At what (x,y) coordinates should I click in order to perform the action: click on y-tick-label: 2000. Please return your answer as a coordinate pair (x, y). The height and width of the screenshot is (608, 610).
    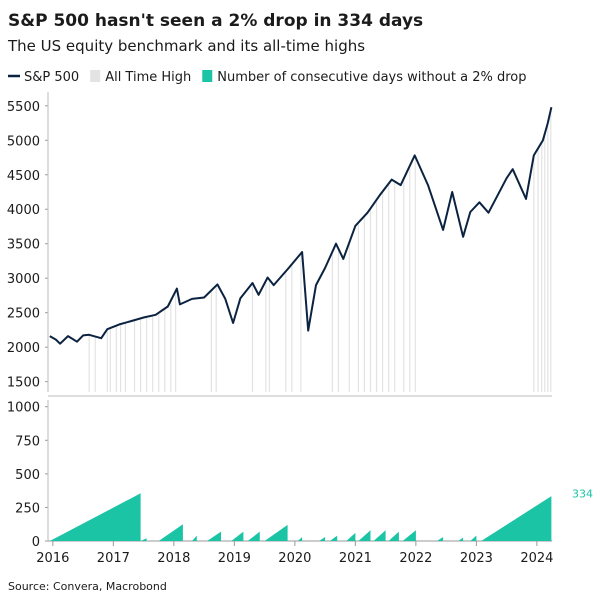
    Looking at the image, I should click on (23, 348).